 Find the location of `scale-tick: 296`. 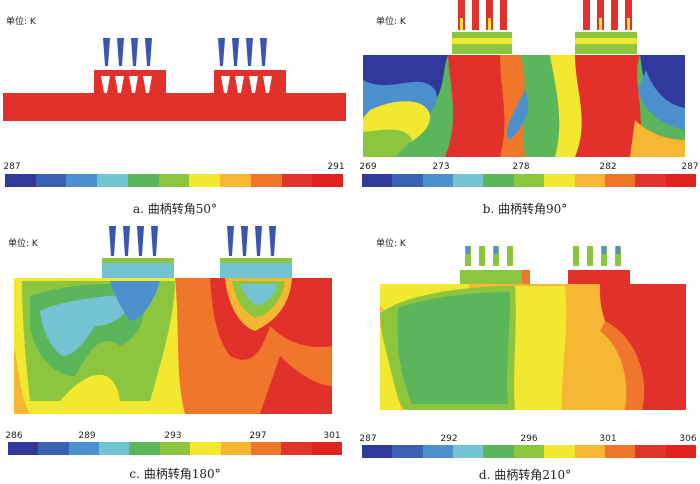

scale-tick: 296 is located at coordinates (529, 439).